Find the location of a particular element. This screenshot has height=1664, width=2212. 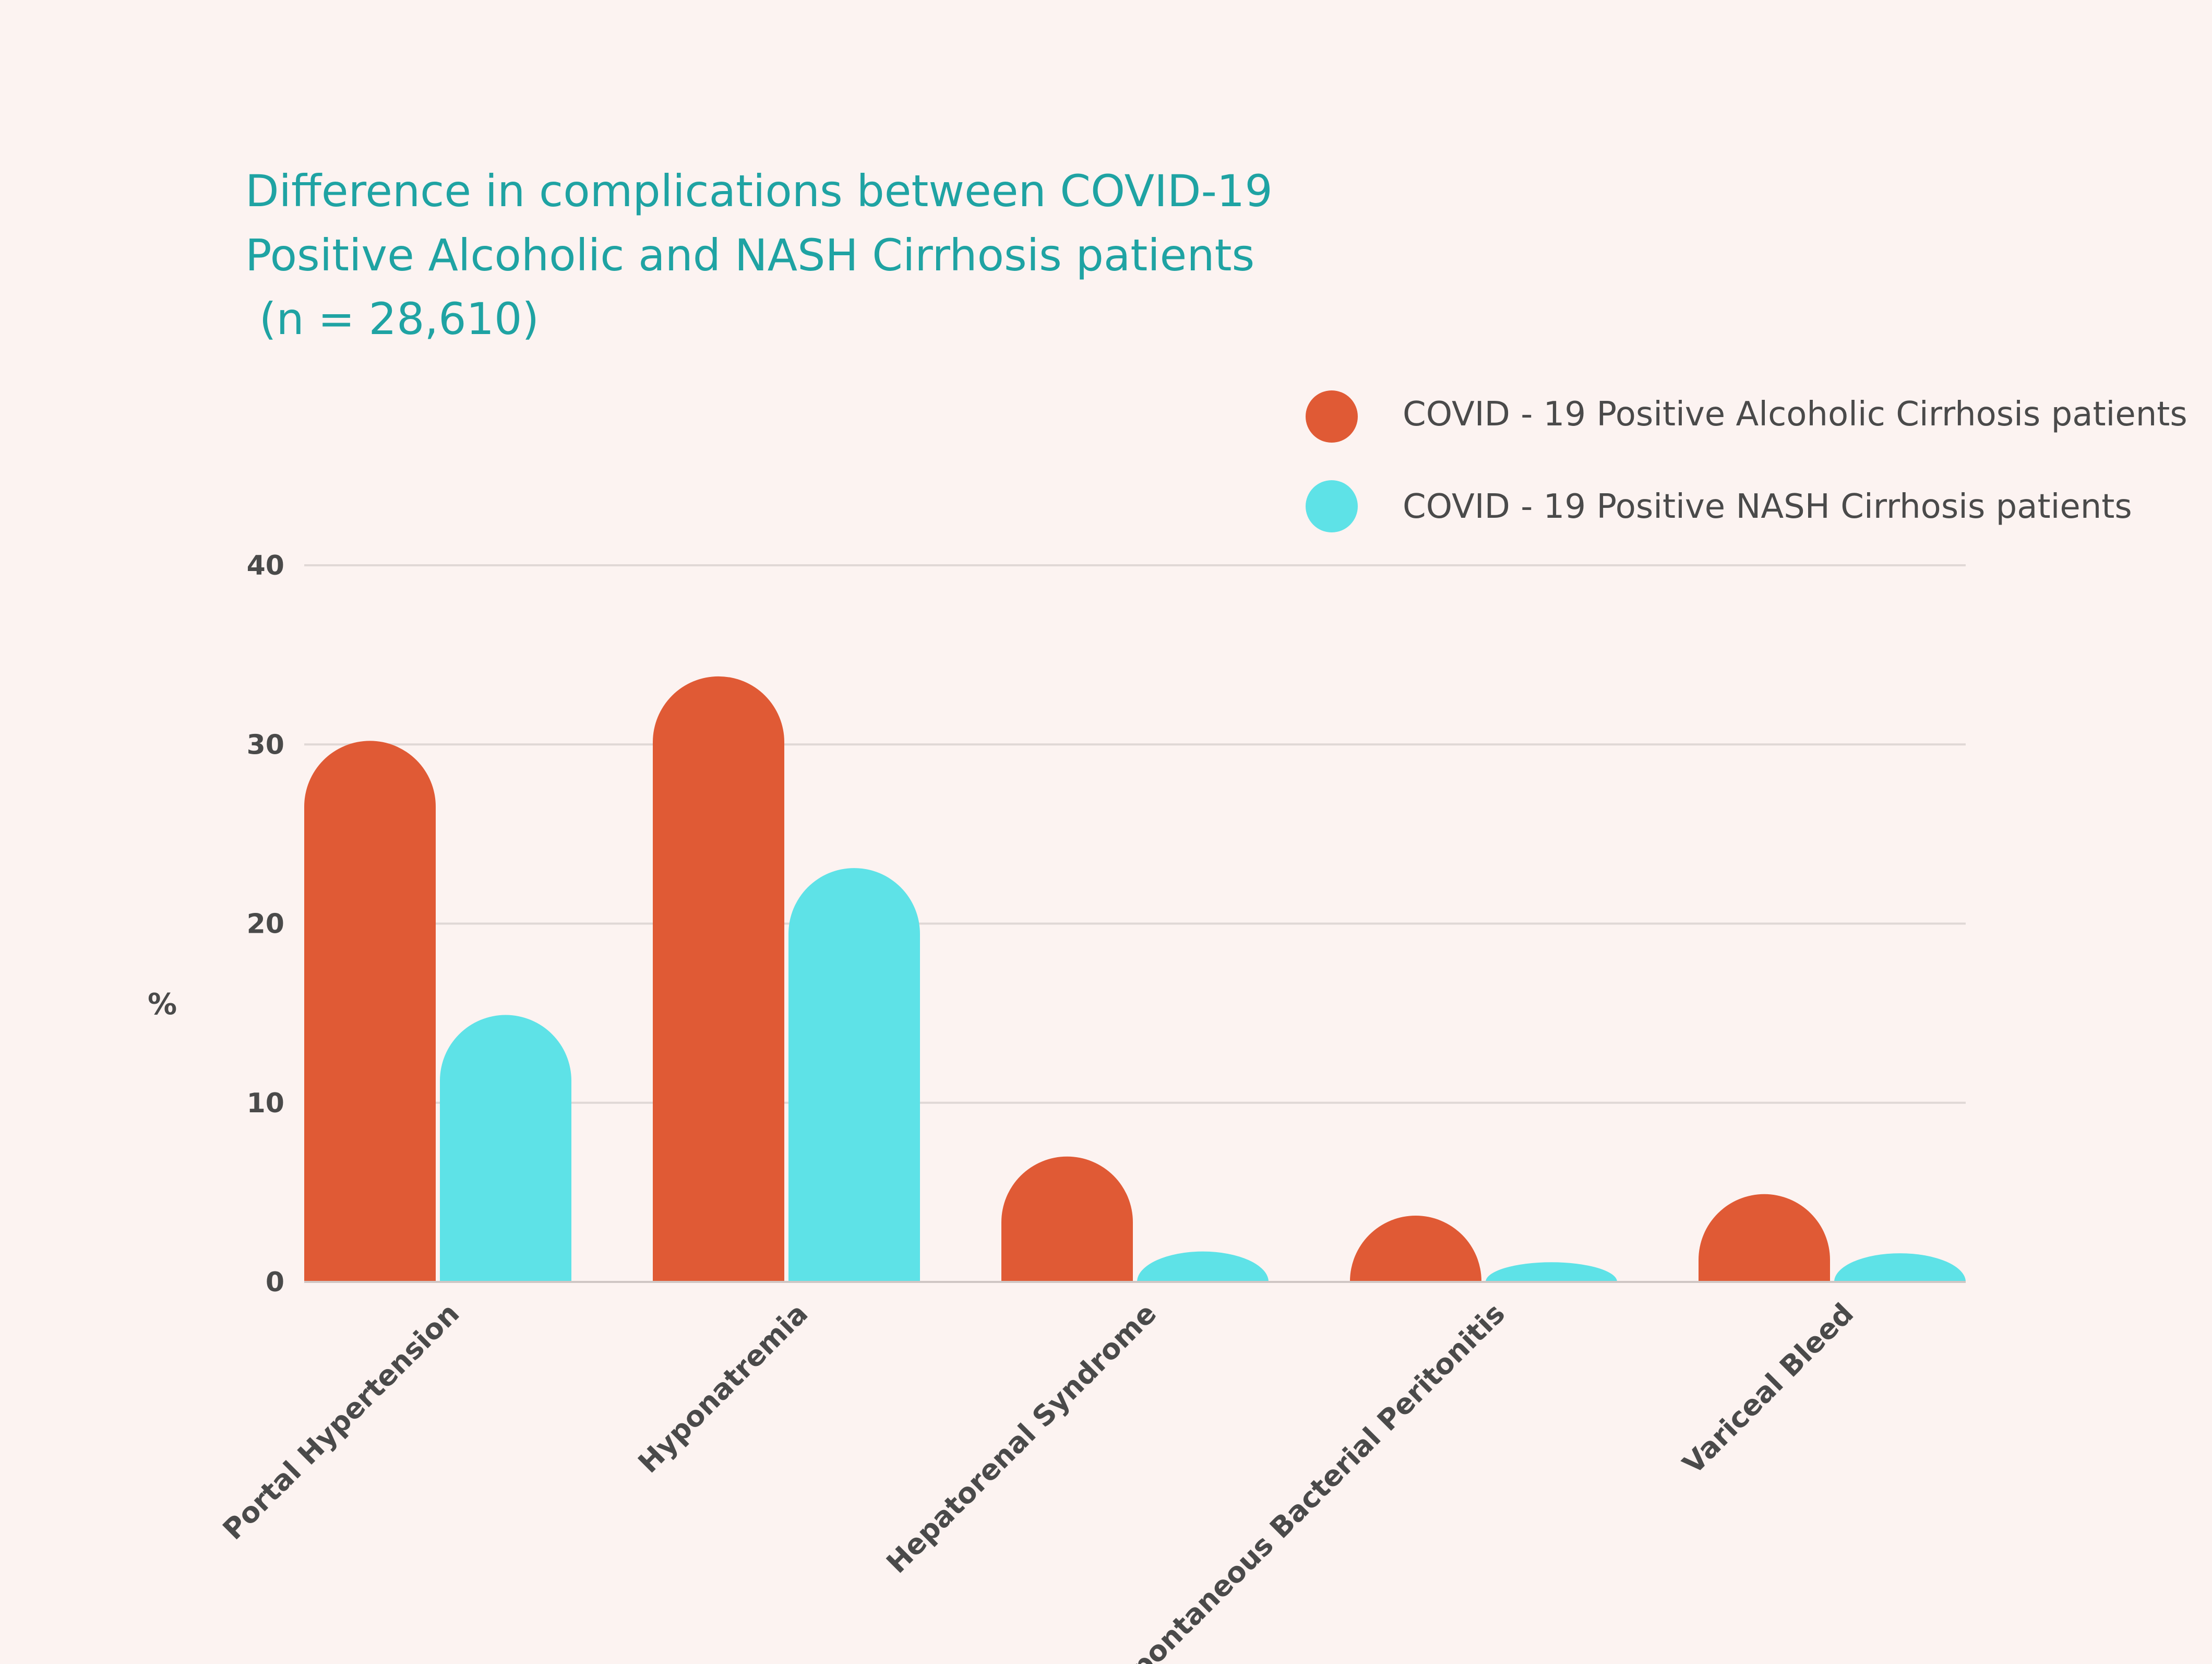

y-tick-label: 30 is located at coordinates (265, 744).